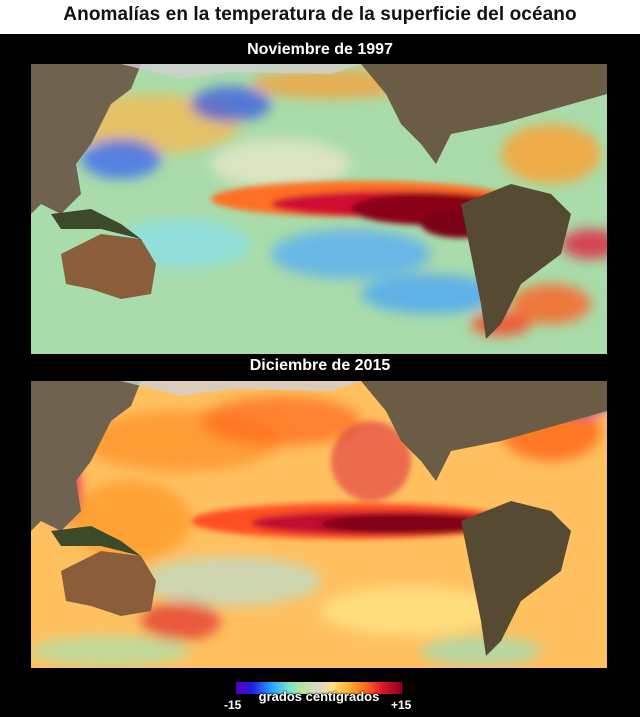 Image resolution: width=640 pixels, height=717 pixels. Describe the element at coordinates (86, 139) in the screenshot. I see `asia-landmass` at that location.